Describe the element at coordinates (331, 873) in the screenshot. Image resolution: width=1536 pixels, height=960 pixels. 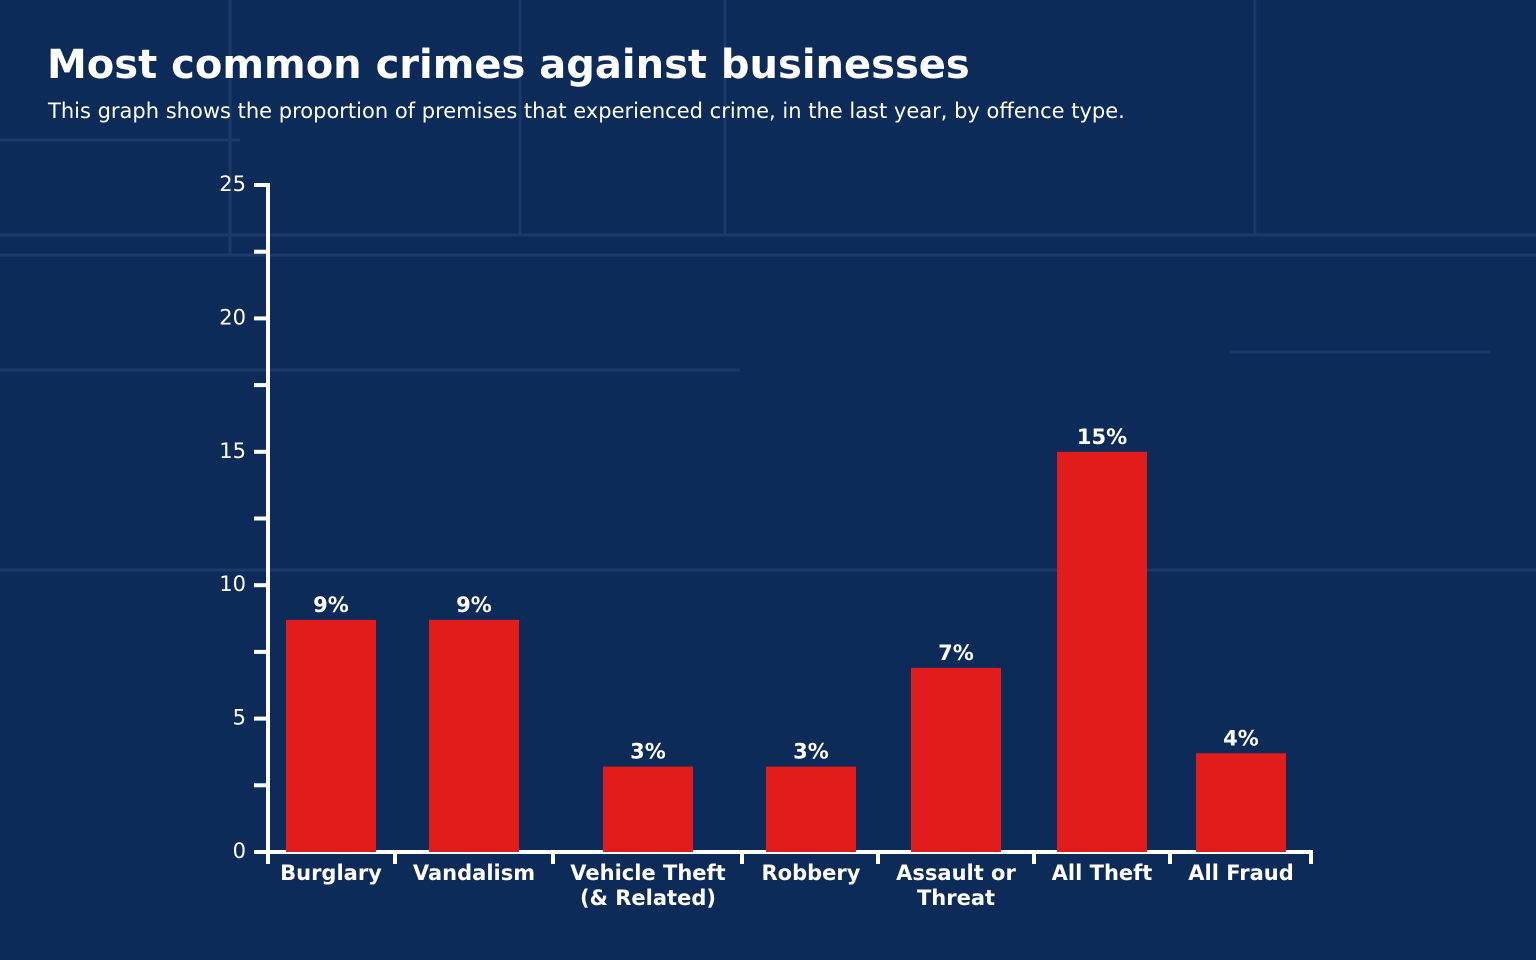
I see `x-tick-label: Burglary` at that location.